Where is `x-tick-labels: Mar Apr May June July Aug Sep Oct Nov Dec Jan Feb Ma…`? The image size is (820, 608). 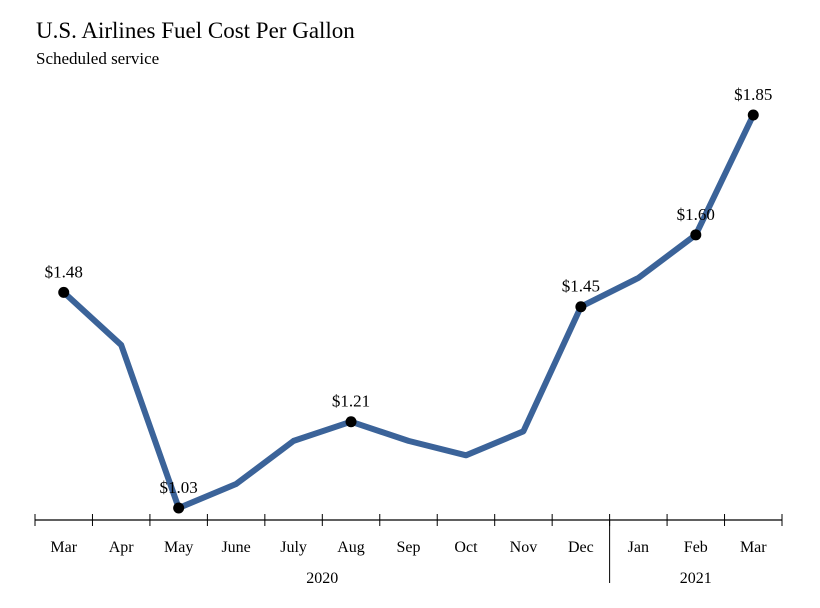
x-tick-labels: Mar Apr May June July Aug Sep Oct Nov Dec Jan Feb Ma… is located at coordinates (408, 547).